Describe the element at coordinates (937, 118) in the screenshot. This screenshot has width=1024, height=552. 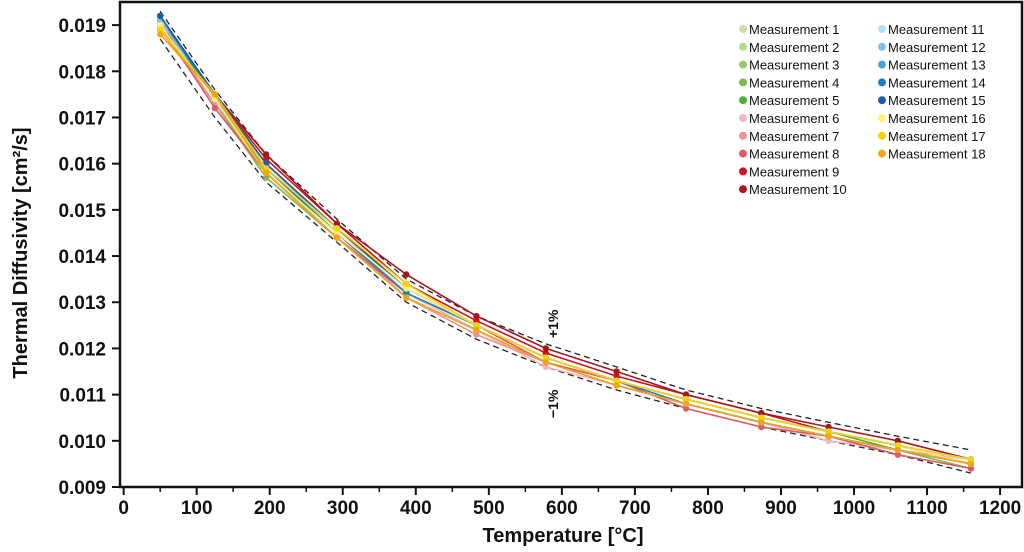
I see `legend-label: Measurement 16` at that location.